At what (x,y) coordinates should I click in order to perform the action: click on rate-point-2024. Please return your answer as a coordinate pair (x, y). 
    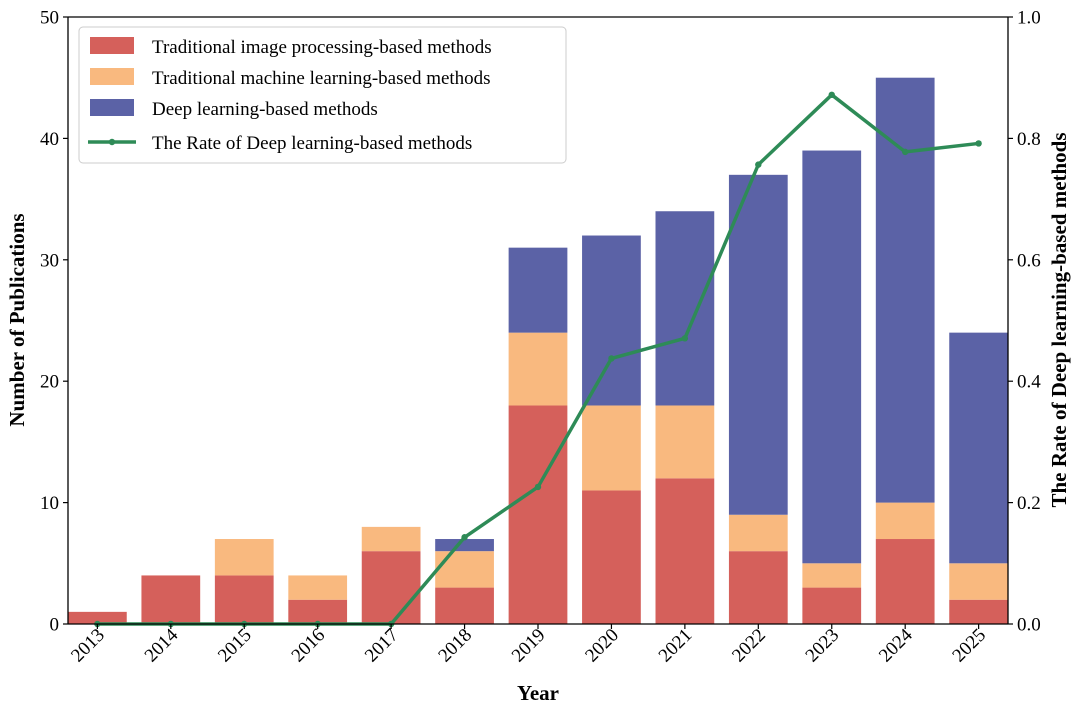
    Looking at the image, I should click on (905, 152).